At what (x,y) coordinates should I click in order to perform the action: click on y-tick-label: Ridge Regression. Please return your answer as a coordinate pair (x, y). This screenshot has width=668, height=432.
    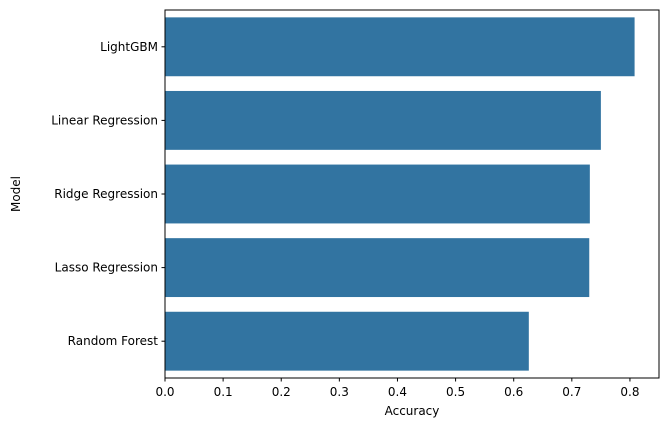
    Looking at the image, I should click on (106, 194).